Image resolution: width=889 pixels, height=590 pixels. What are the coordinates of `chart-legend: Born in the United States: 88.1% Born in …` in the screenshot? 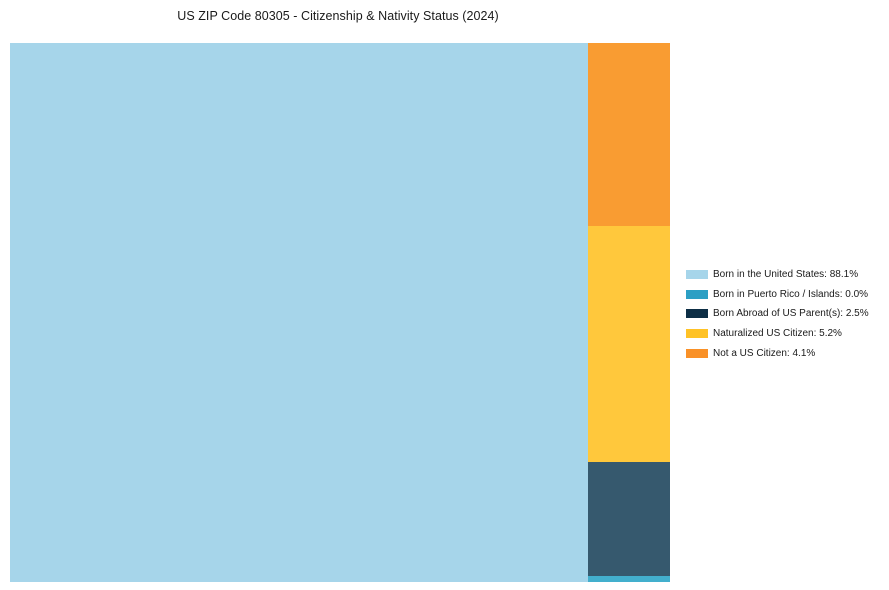 It's located at (783, 314).